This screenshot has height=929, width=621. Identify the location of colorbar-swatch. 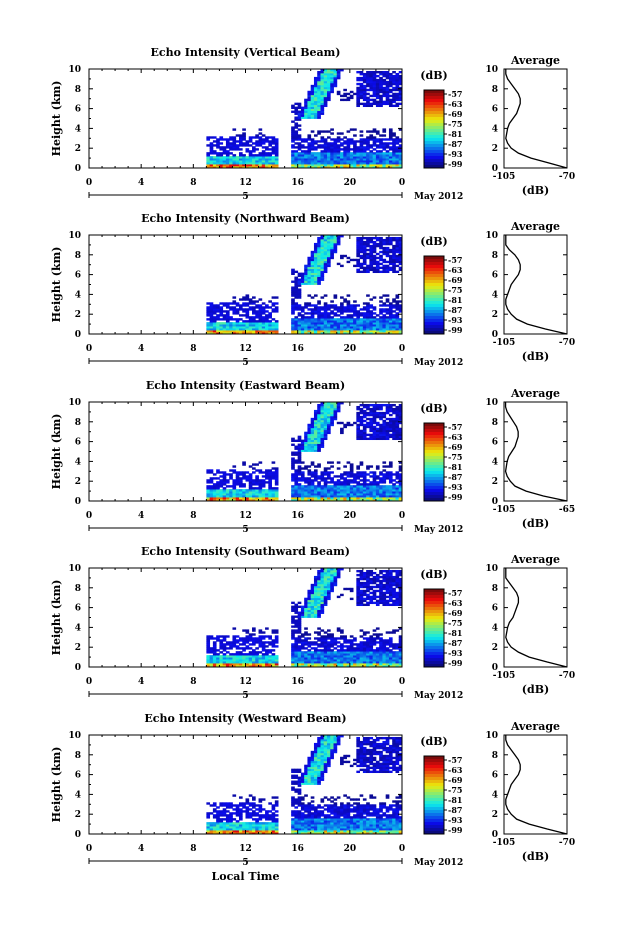
(434, 327).